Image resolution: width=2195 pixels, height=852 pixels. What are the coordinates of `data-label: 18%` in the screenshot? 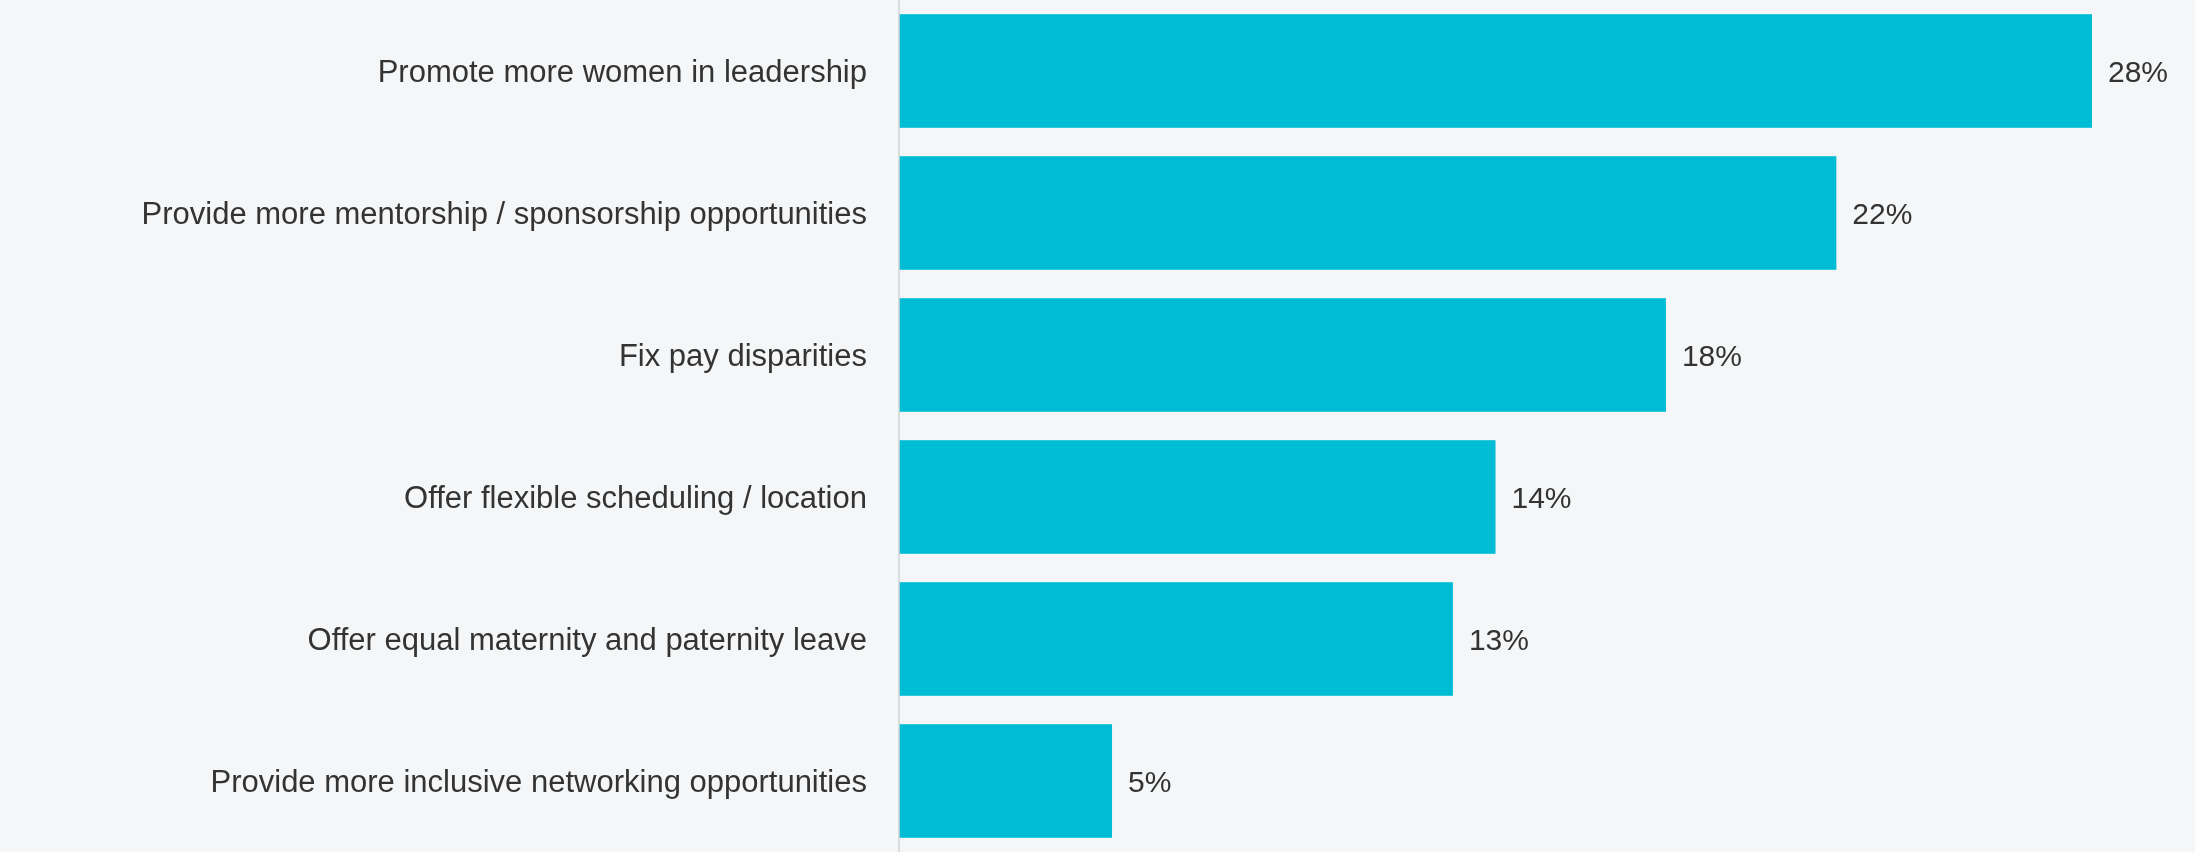 It's located at (1711, 355).